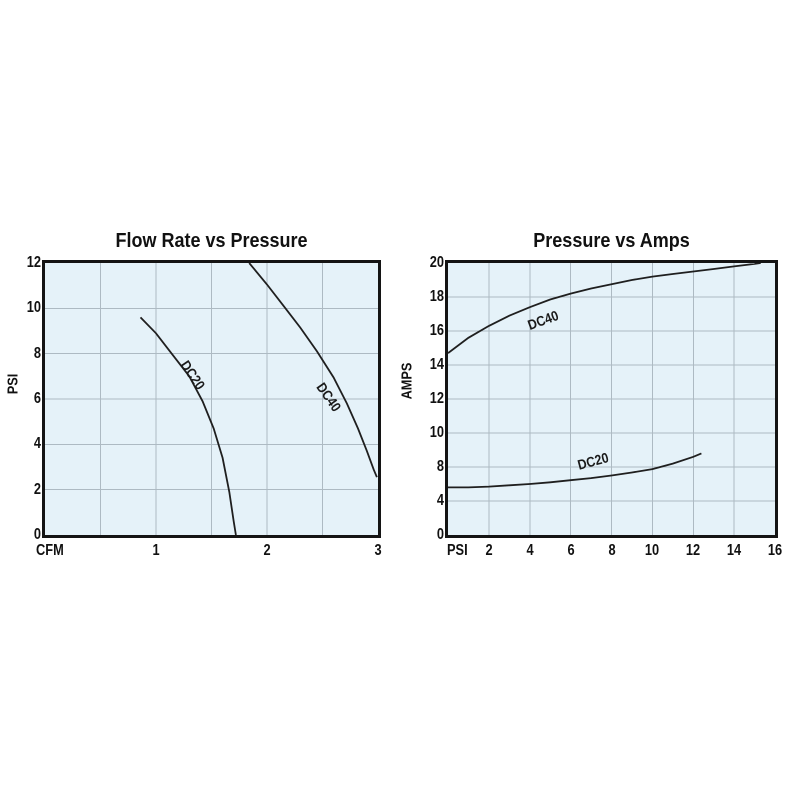  I want to click on y-tick-label: 14, so click(436, 364).